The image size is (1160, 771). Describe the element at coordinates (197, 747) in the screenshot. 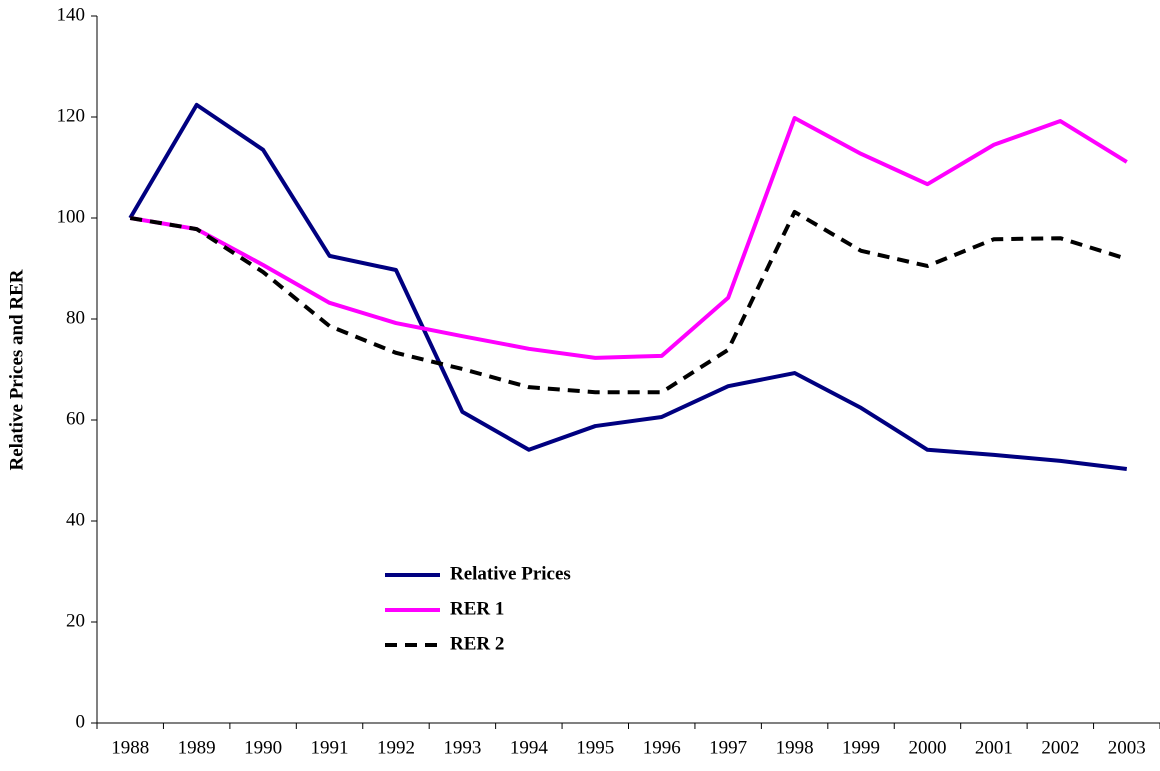

I see `x-tick-label: 1989` at that location.